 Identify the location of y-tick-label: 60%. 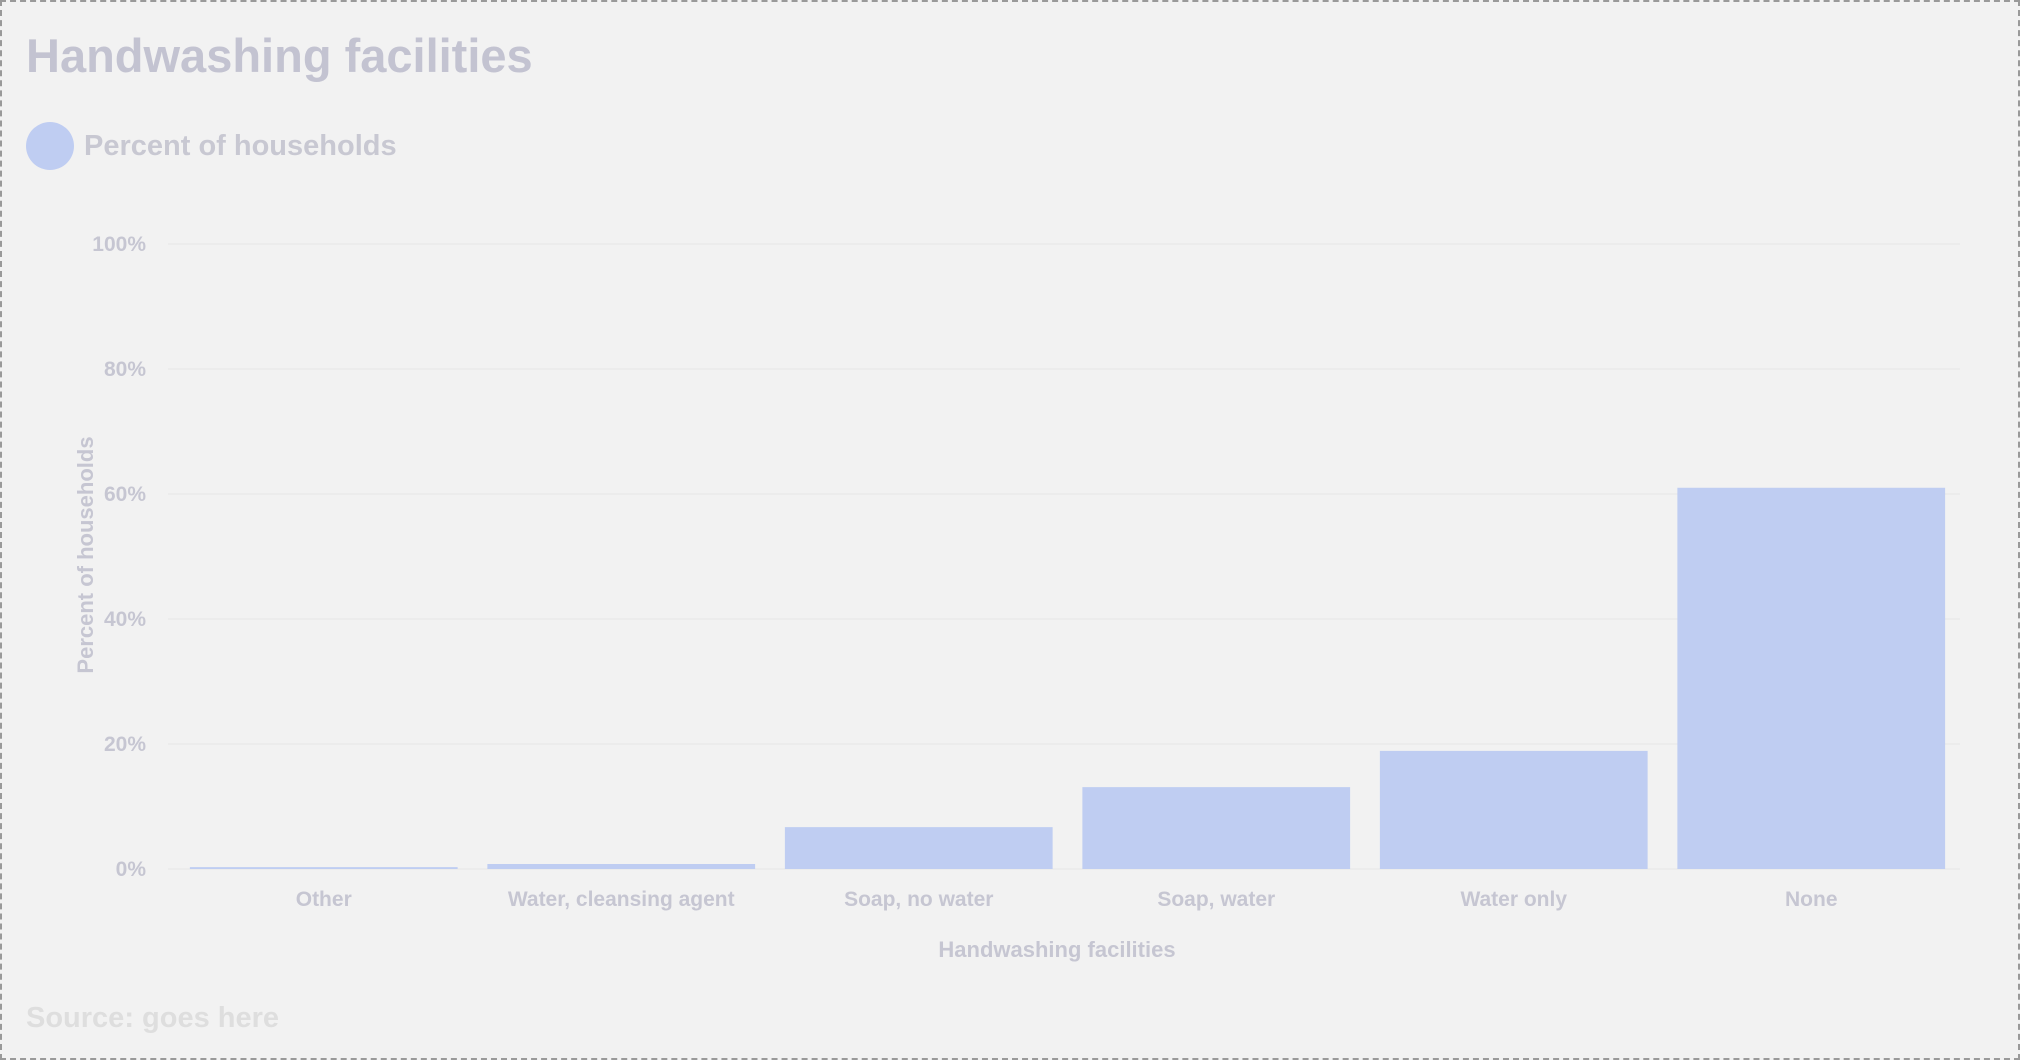
(125, 494).